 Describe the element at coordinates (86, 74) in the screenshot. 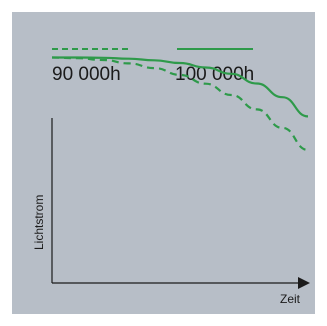

I see `legend-label-series-1: 90 000h` at that location.